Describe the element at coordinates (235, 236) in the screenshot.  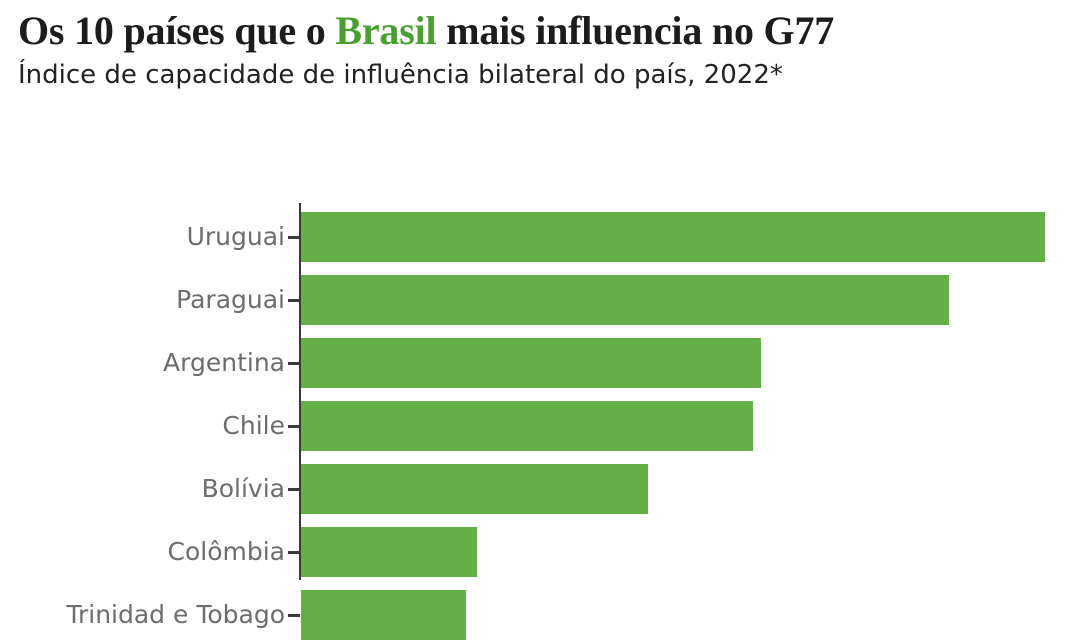
I see `y-axis-tick-label: Uruguai` at that location.